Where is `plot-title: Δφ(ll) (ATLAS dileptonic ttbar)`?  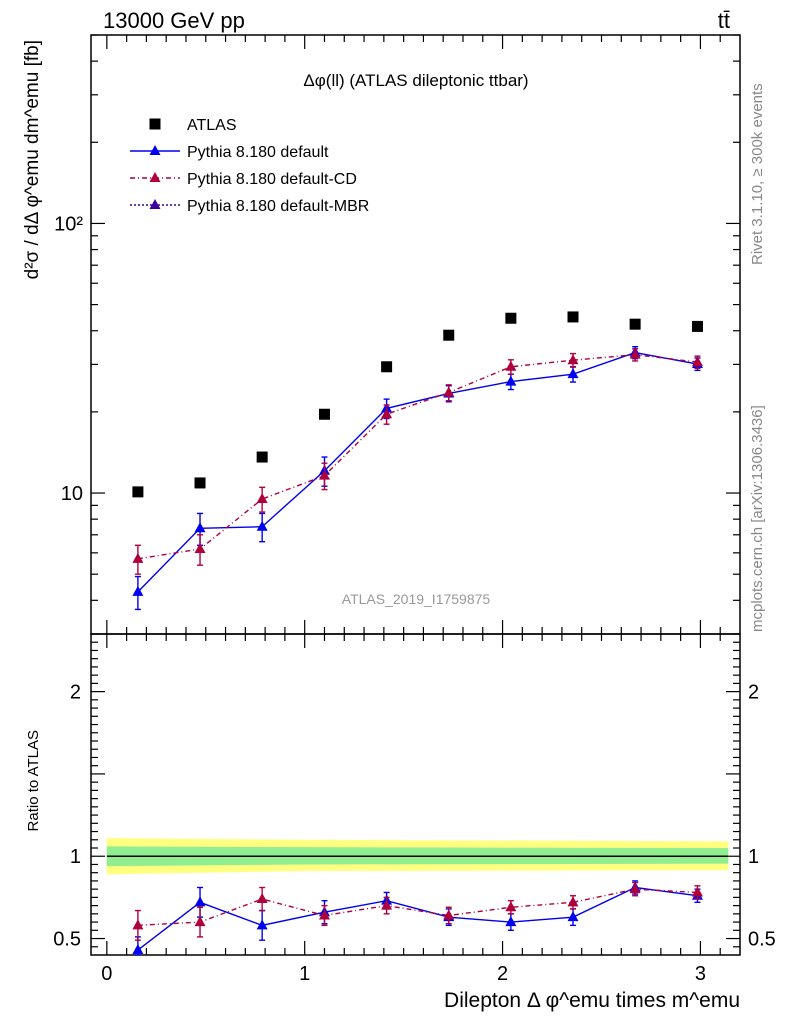 plot-title: Δφ(ll) (ATLAS dileptonic ttbar) is located at coordinates (415, 80).